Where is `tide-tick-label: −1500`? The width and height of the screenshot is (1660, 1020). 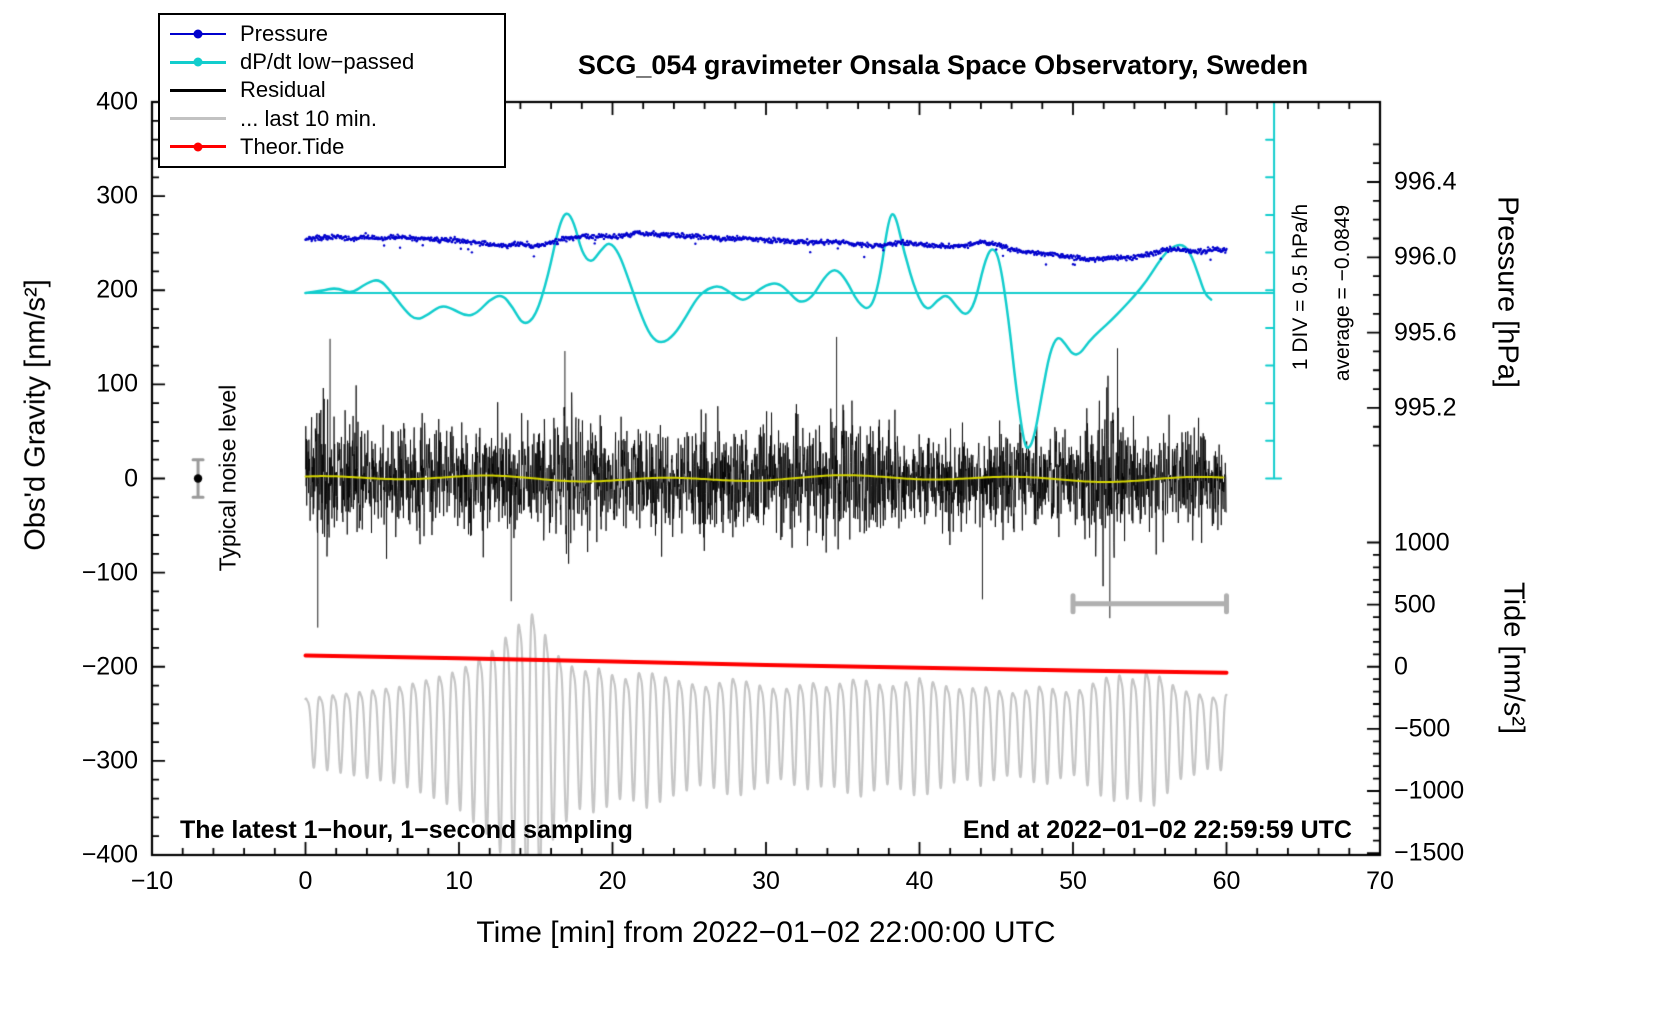 tide-tick-label: −1500 is located at coordinates (1429, 852).